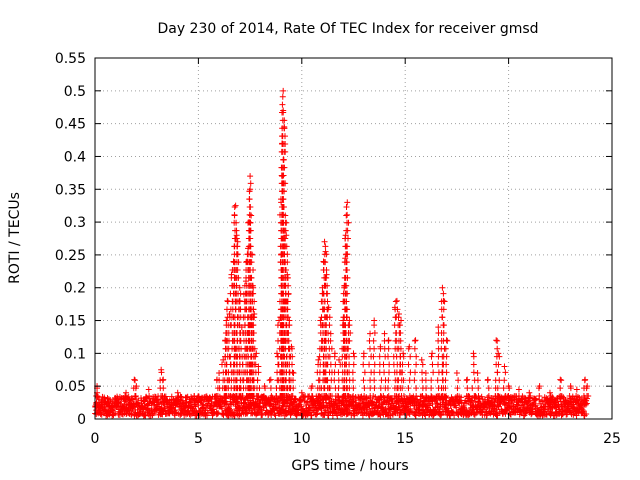  Describe the element at coordinates (70, 387) in the screenshot. I see `y-tick-label: 0.05` at that location.